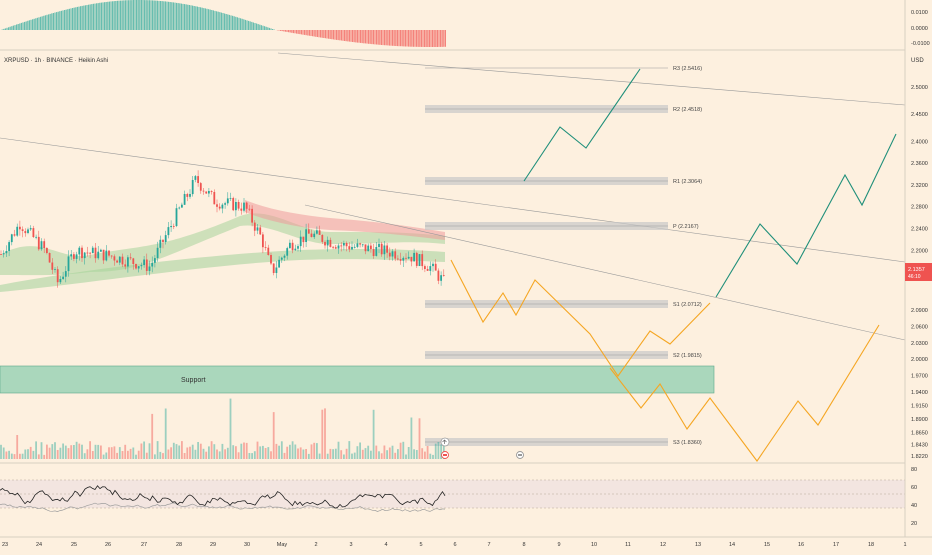 Image resolution: width=932 pixels, height=555 pixels. I want to click on support-zone, so click(357, 379).